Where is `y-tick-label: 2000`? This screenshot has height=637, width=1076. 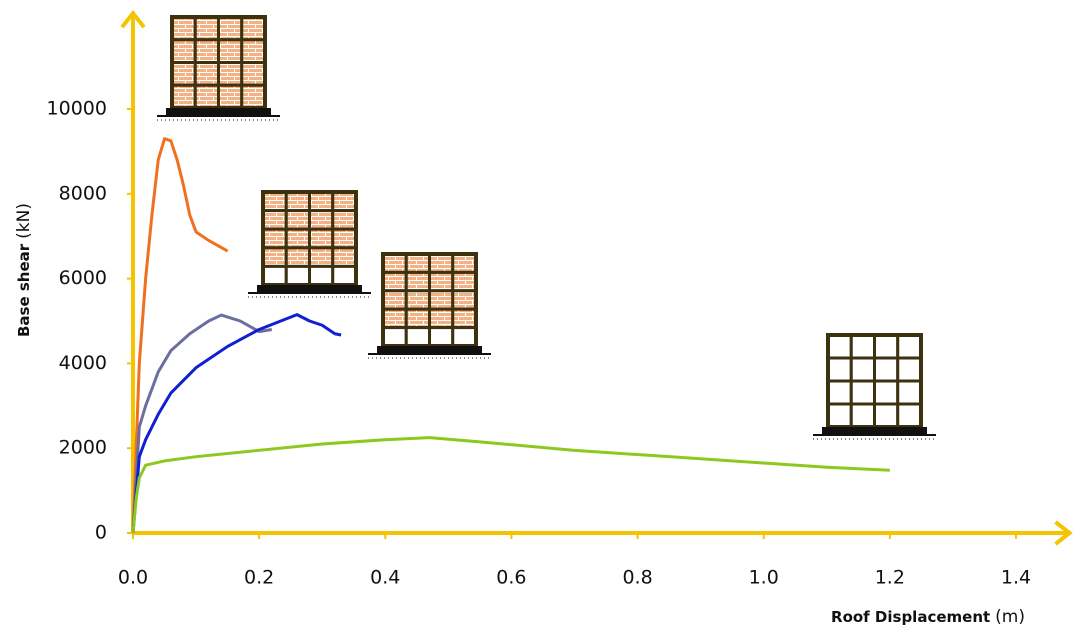 y-tick-label: 2000 is located at coordinates (83, 448).